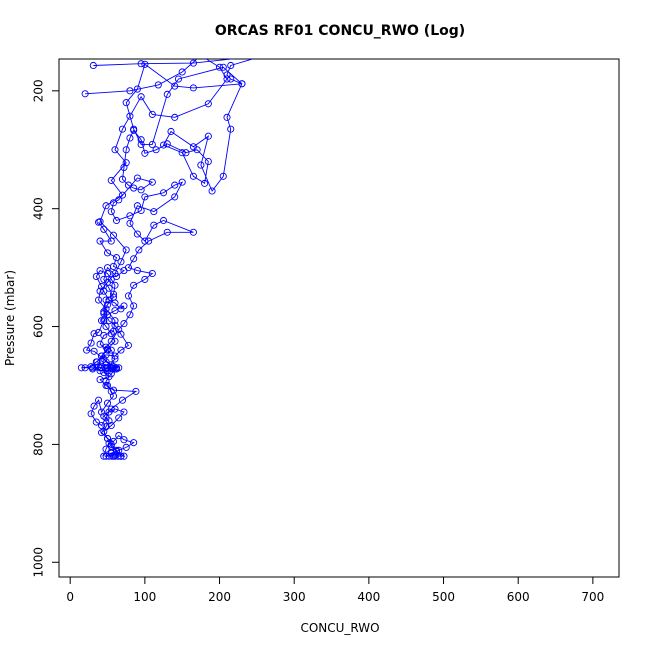 The width and height of the screenshot is (650, 650). What do you see at coordinates (39, 90) in the screenshot?
I see `y-tick-label: 200` at bounding box center [39, 90].